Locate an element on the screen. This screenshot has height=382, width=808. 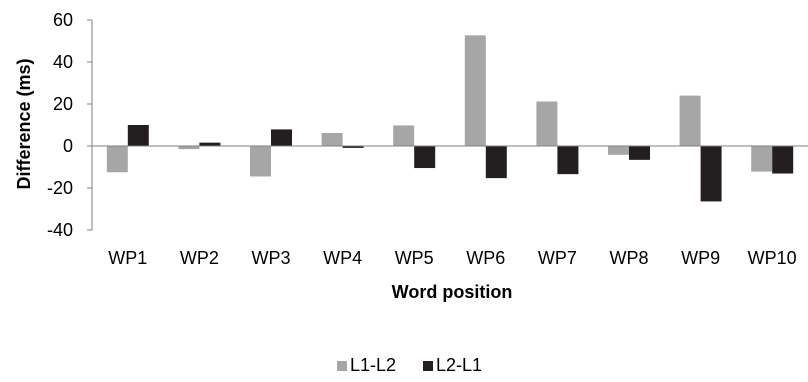
bar-l2-l1-wp1 is located at coordinates (138, 135).